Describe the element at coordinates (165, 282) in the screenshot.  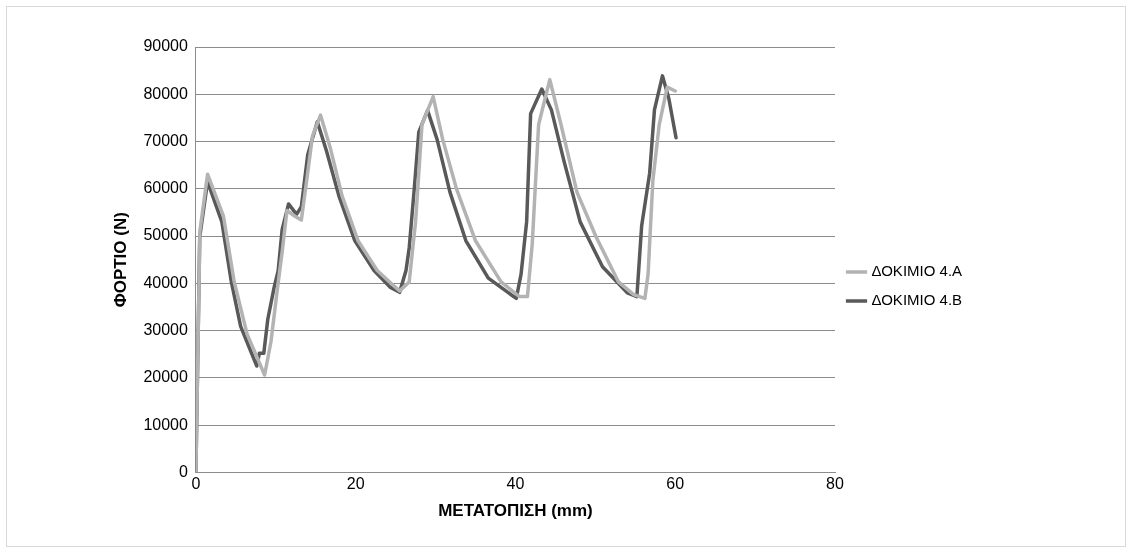
I see `y-tick-label: 40000` at that location.